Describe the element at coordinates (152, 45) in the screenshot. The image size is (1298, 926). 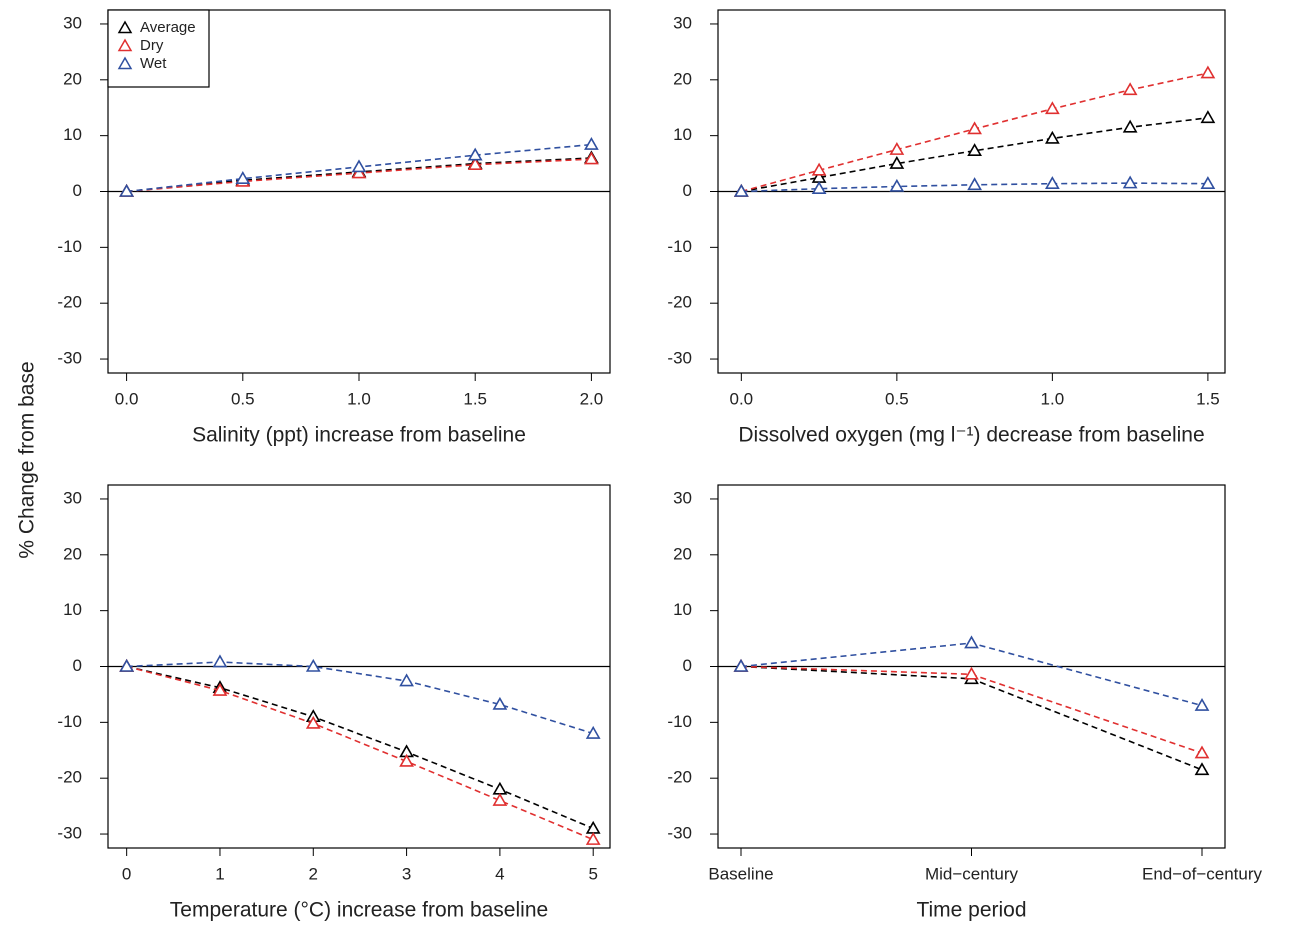
I see `legend-label: Dry` at that location.